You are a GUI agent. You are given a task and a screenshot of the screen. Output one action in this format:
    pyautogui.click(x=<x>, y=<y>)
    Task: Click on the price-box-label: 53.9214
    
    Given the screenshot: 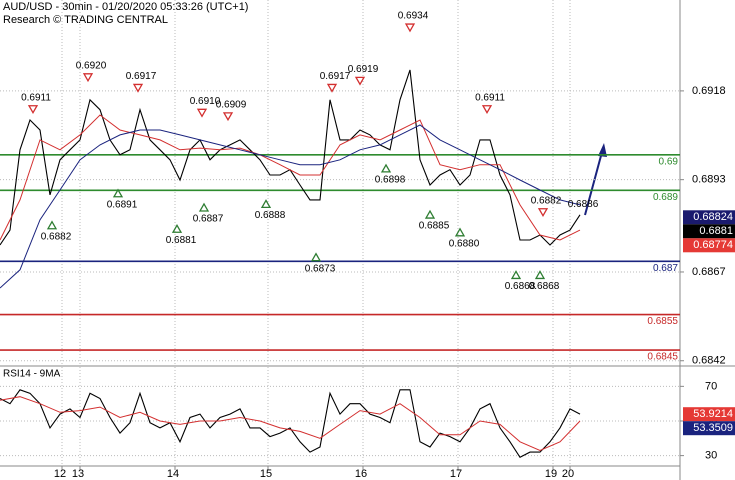 What is the action you would take?
    pyautogui.click(x=713, y=414)
    